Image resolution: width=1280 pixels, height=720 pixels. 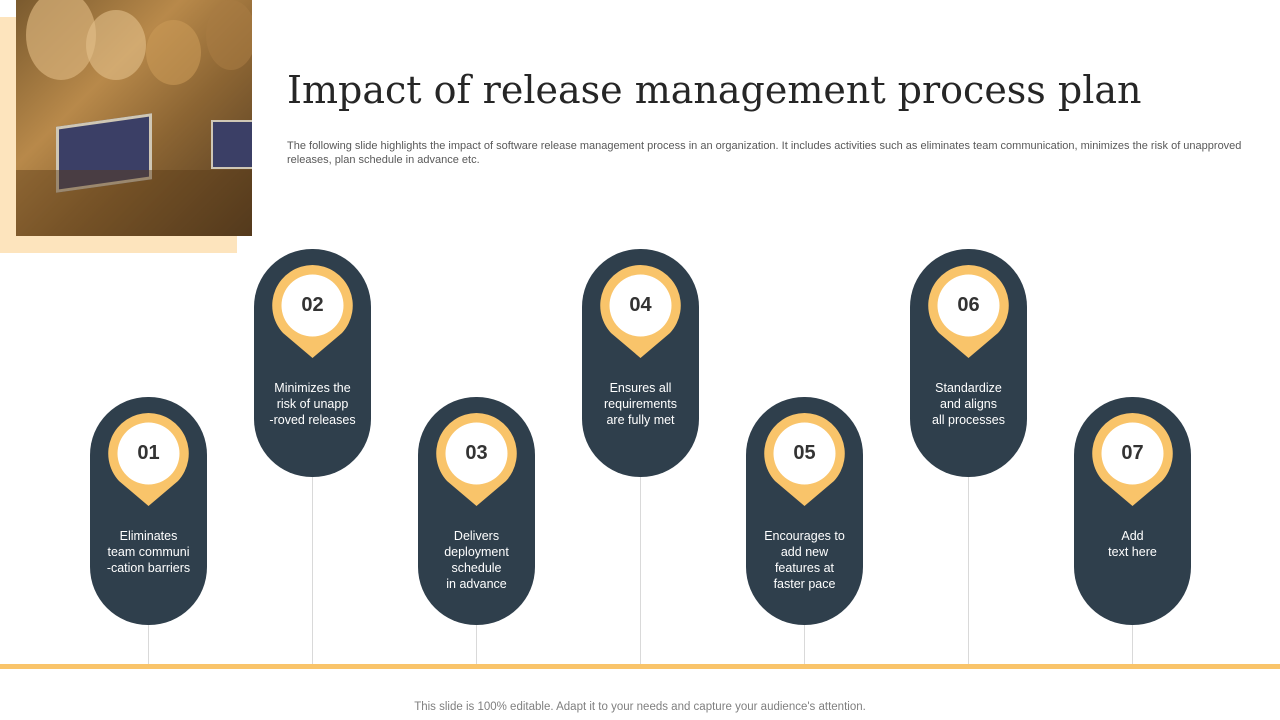 What do you see at coordinates (476, 645) in the screenshot?
I see `step-03-stem` at bounding box center [476, 645].